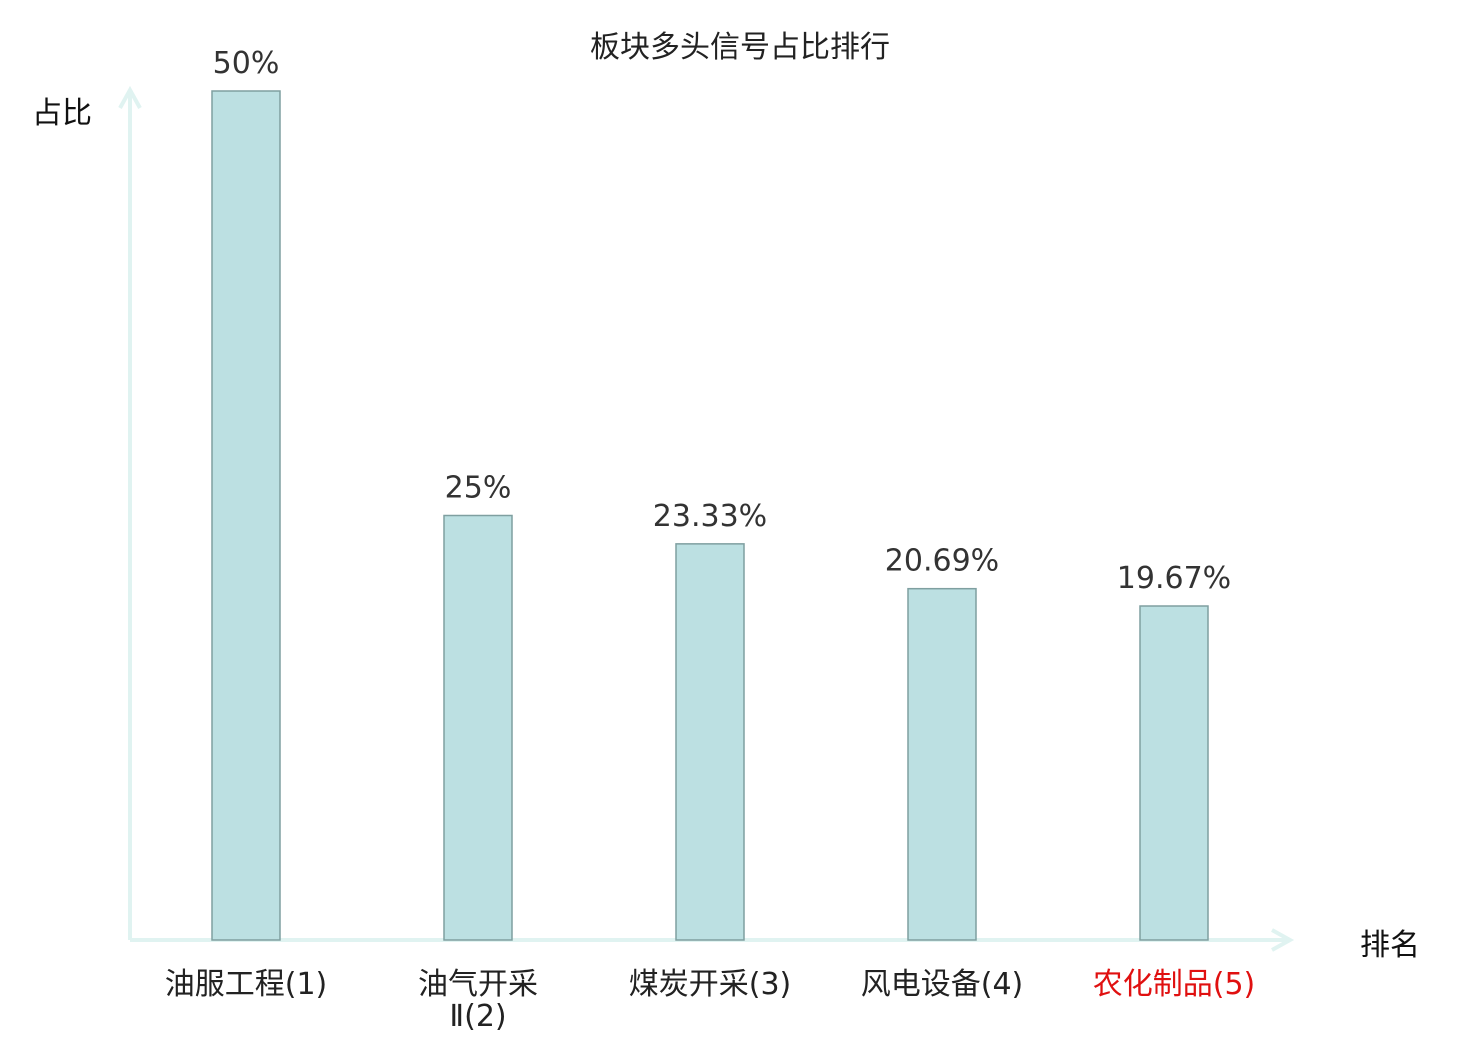 Image resolution: width=1480 pixels, height=1040 pixels. What do you see at coordinates (1283, 940) in the screenshot?
I see `x-axis-arrow` at bounding box center [1283, 940].